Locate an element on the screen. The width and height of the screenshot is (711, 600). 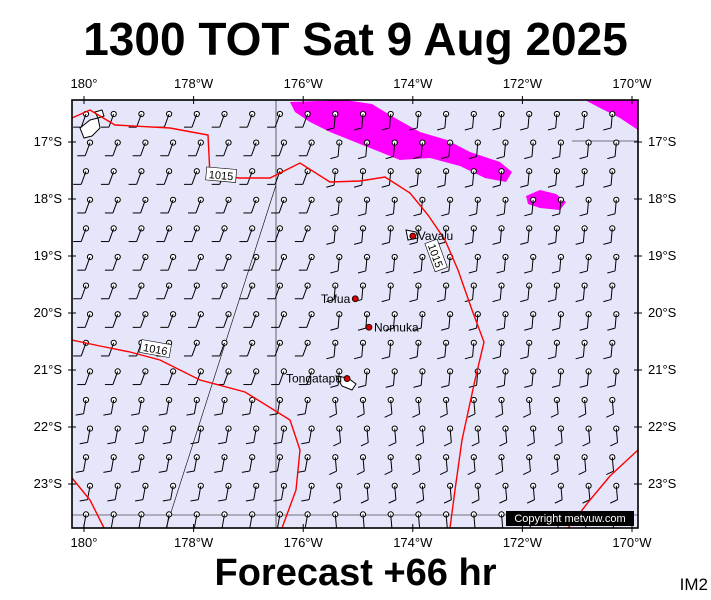
longitude-label: 170°W is located at coordinates (632, 83).